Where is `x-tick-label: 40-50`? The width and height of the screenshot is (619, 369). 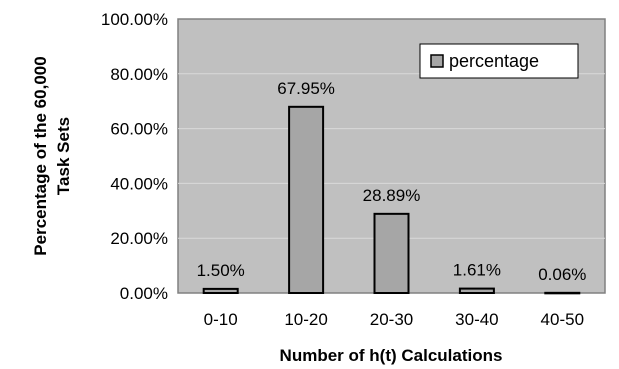 x-tick-label: 40-50 is located at coordinates (562, 319).